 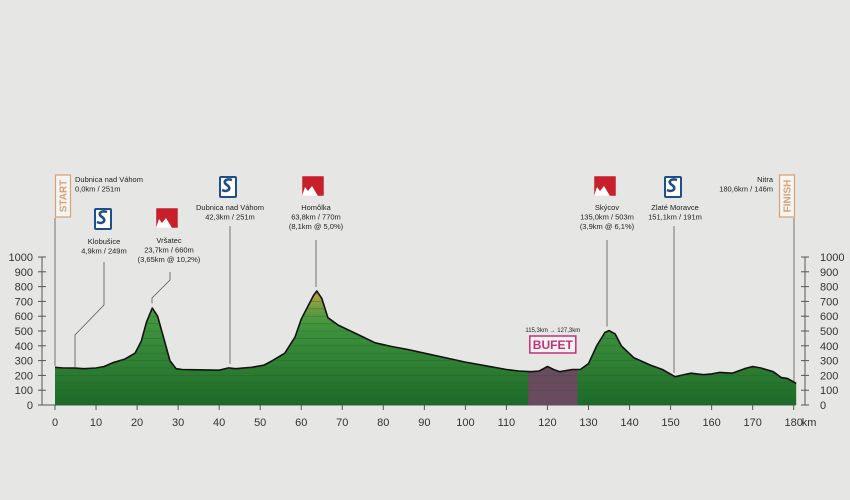 I want to click on waypoint-label: 42,3km / 251m, so click(x=230, y=217).